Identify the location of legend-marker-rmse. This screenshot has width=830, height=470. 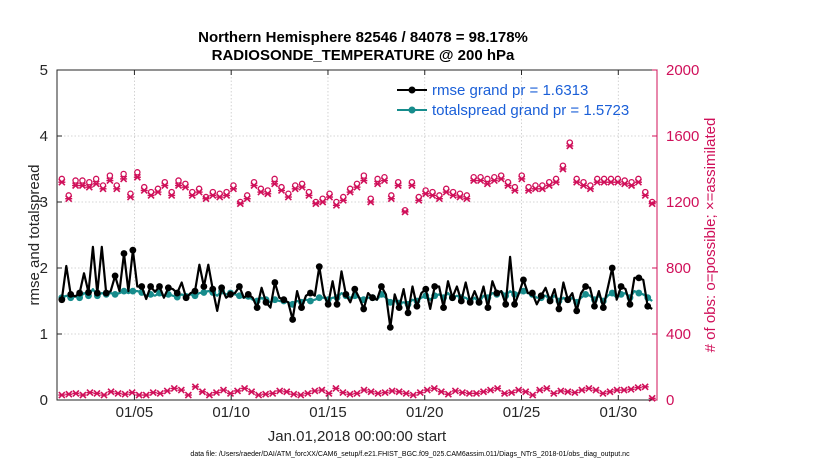
(412, 90).